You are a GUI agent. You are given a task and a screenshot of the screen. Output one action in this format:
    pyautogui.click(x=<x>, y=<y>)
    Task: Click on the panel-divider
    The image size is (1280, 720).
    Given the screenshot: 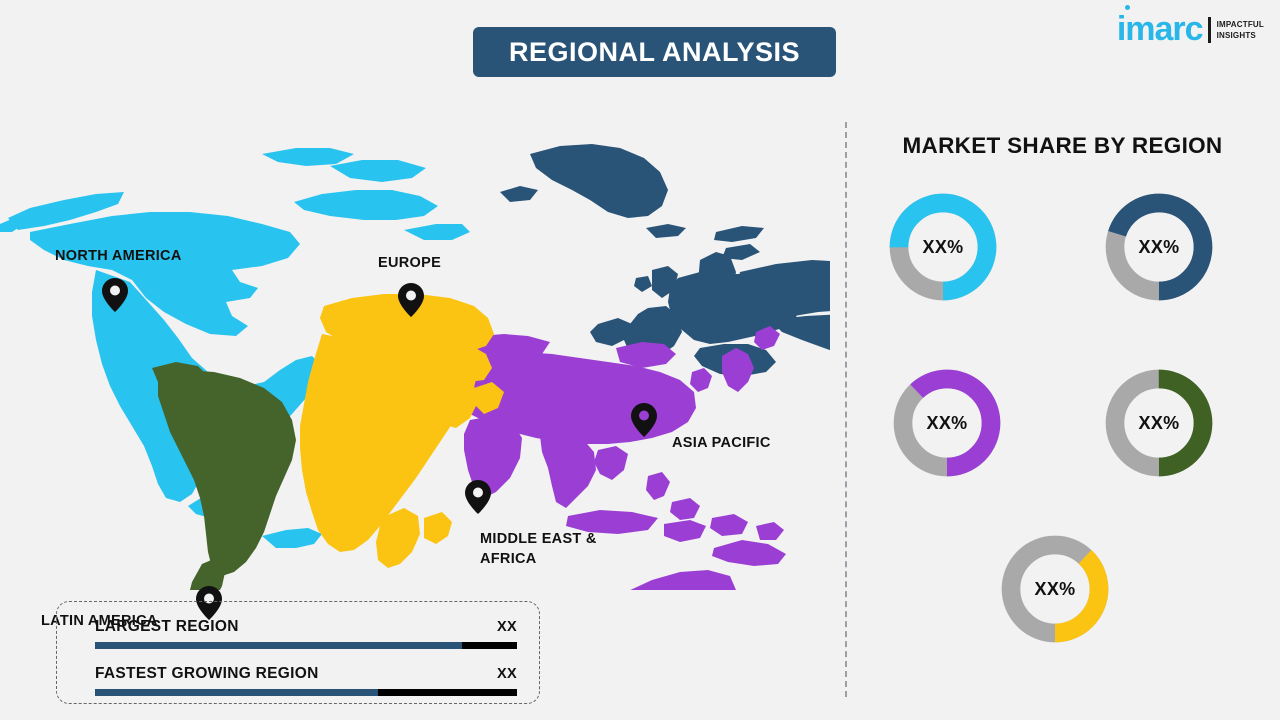 What is the action you would take?
    pyautogui.click(x=846, y=409)
    